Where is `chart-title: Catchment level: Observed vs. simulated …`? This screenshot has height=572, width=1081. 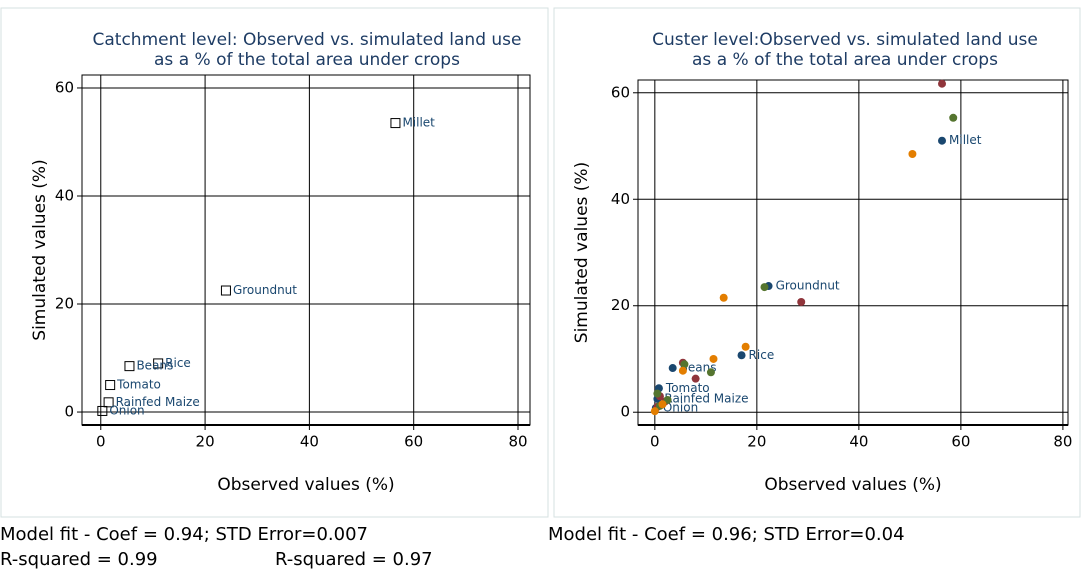
chart-title: Catchment level: Observed vs. simulated … is located at coordinates (307, 40).